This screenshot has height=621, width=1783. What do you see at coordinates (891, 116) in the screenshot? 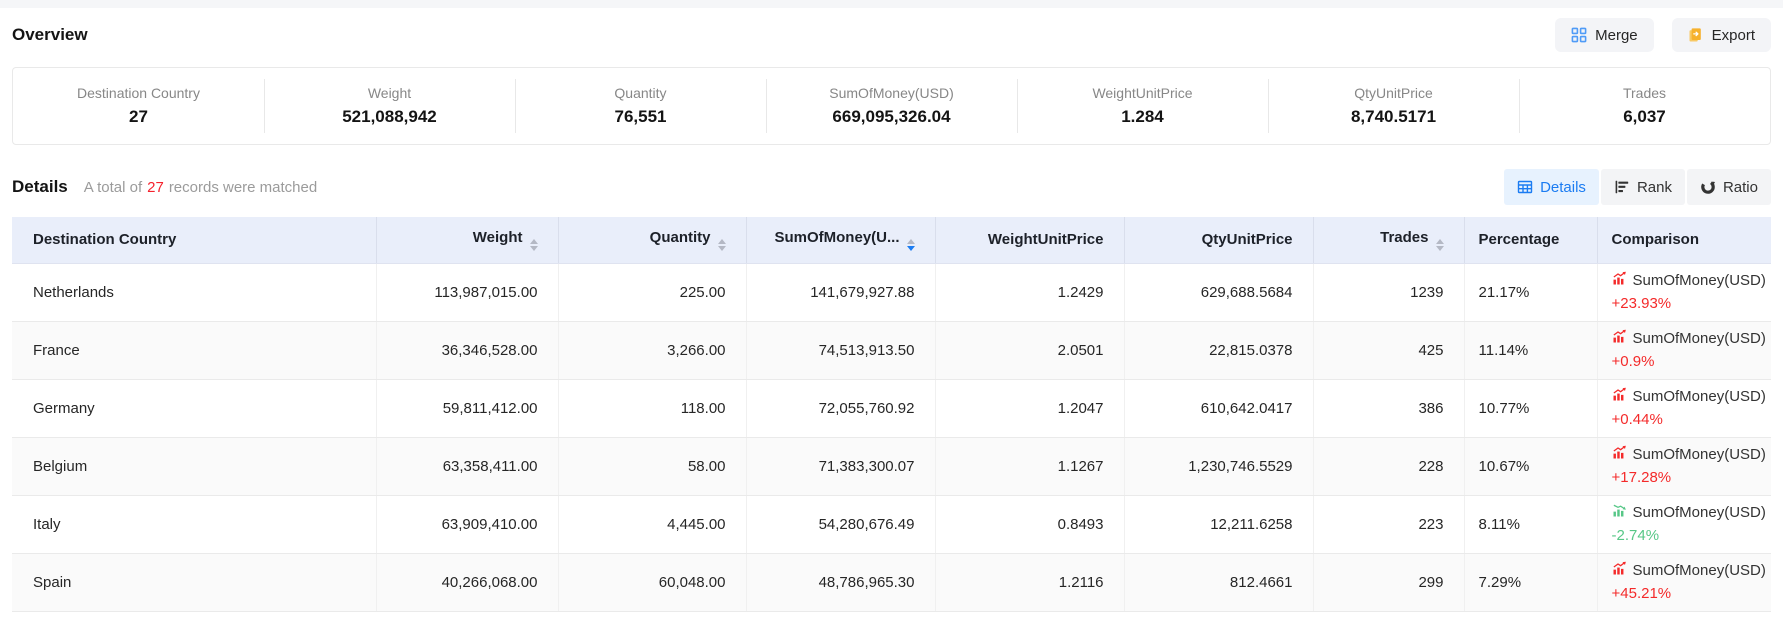
I see `stat-value: 669,095,326.04` at bounding box center [891, 116].